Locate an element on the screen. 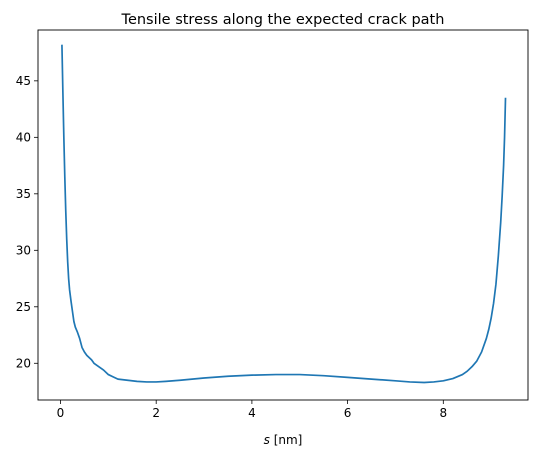 Image resolution: width=543 pixels, height=461 pixels. y-tick-label: 25 is located at coordinates (23, 307).